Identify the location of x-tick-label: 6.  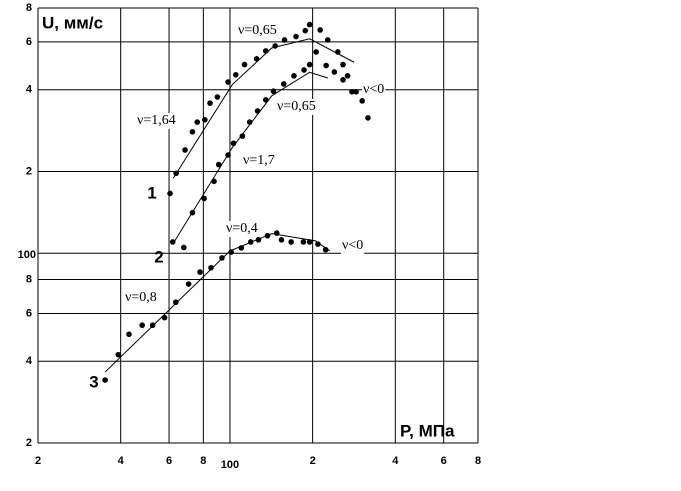
(444, 461).